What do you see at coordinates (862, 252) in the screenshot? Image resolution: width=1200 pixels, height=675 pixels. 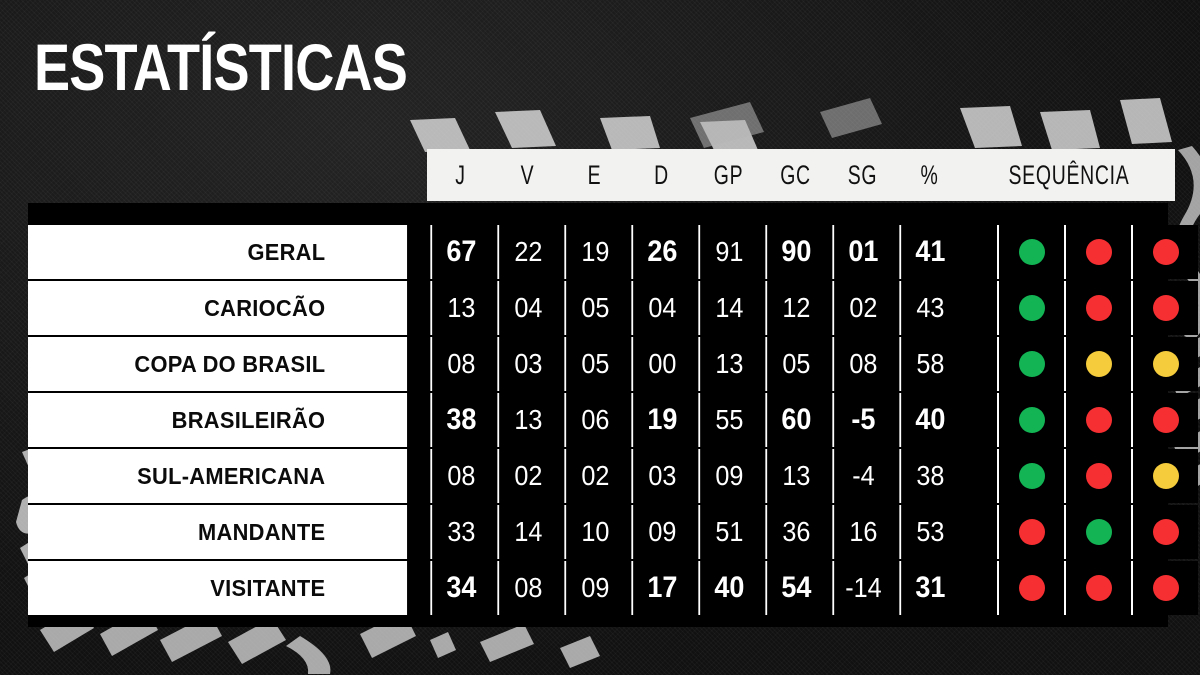 I see `stat-cell: 01` at bounding box center [862, 252].